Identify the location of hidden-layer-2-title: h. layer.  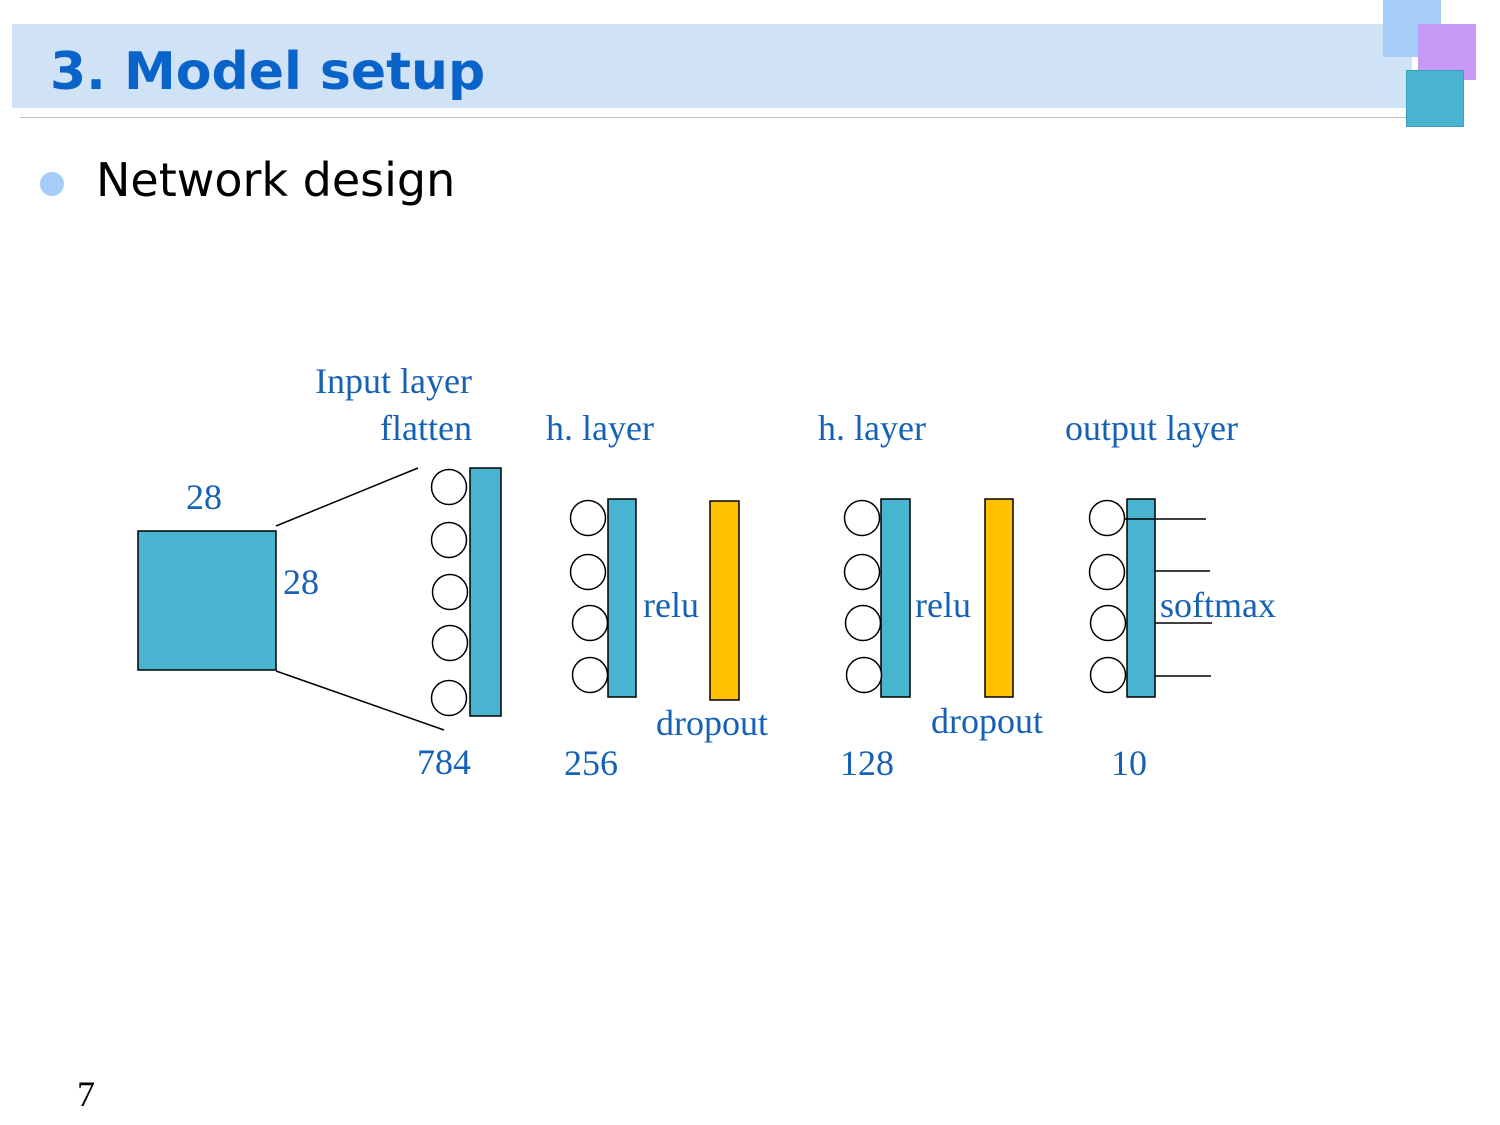
(872, 428).